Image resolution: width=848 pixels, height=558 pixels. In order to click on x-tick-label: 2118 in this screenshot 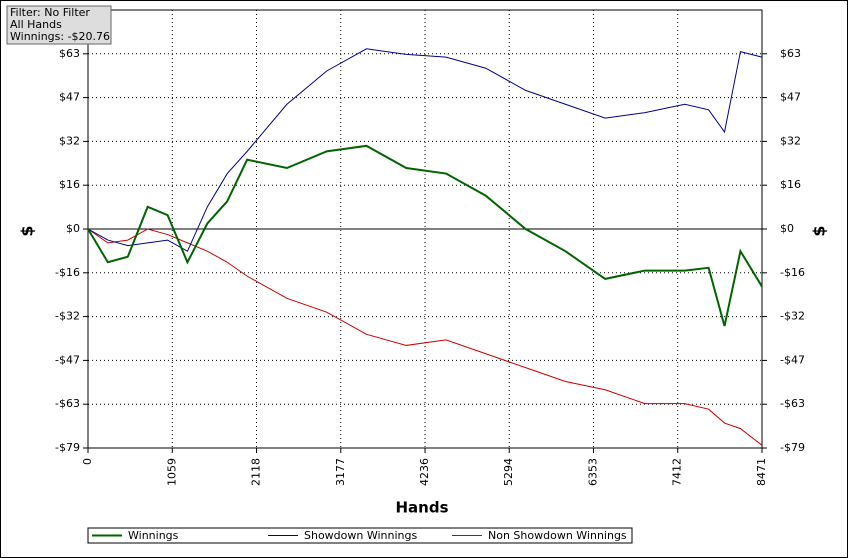, I will do `click(256, 472)`.